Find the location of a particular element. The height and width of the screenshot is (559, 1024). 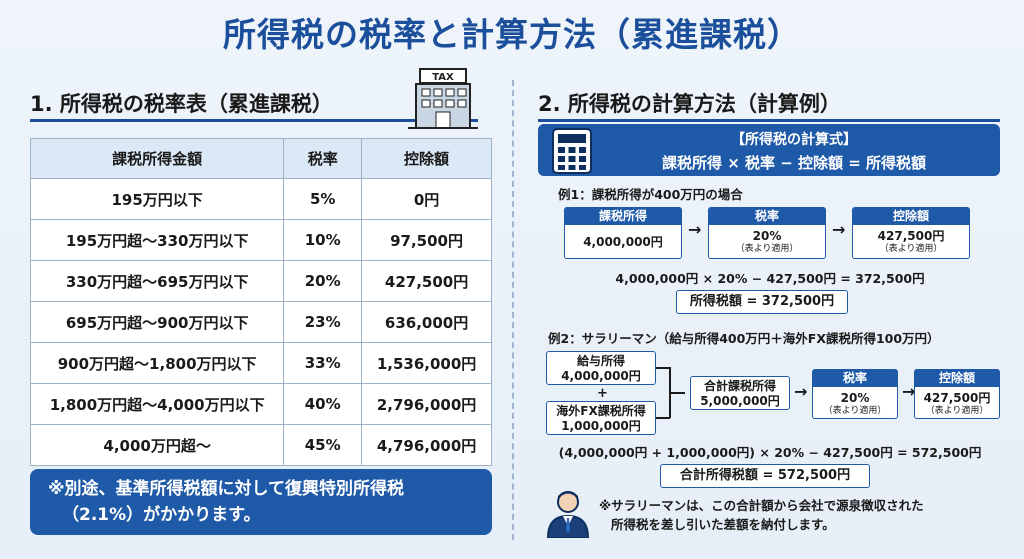

cell-deduction: 1,536,000円 is located at coordinates (426, 363).